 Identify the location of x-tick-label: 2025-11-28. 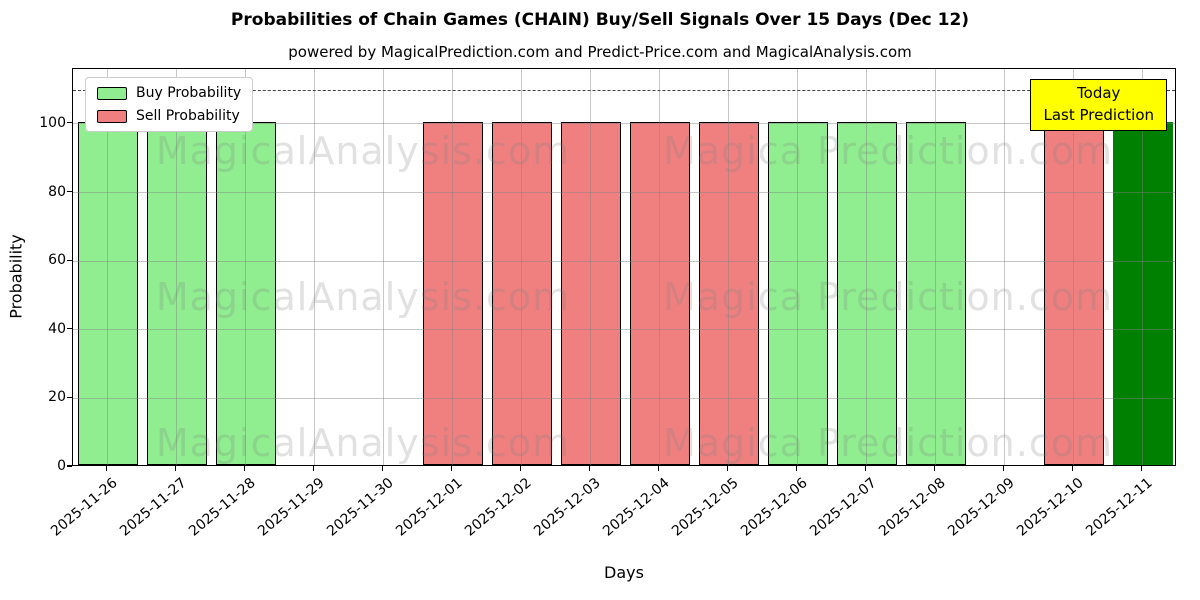
(222, 507).